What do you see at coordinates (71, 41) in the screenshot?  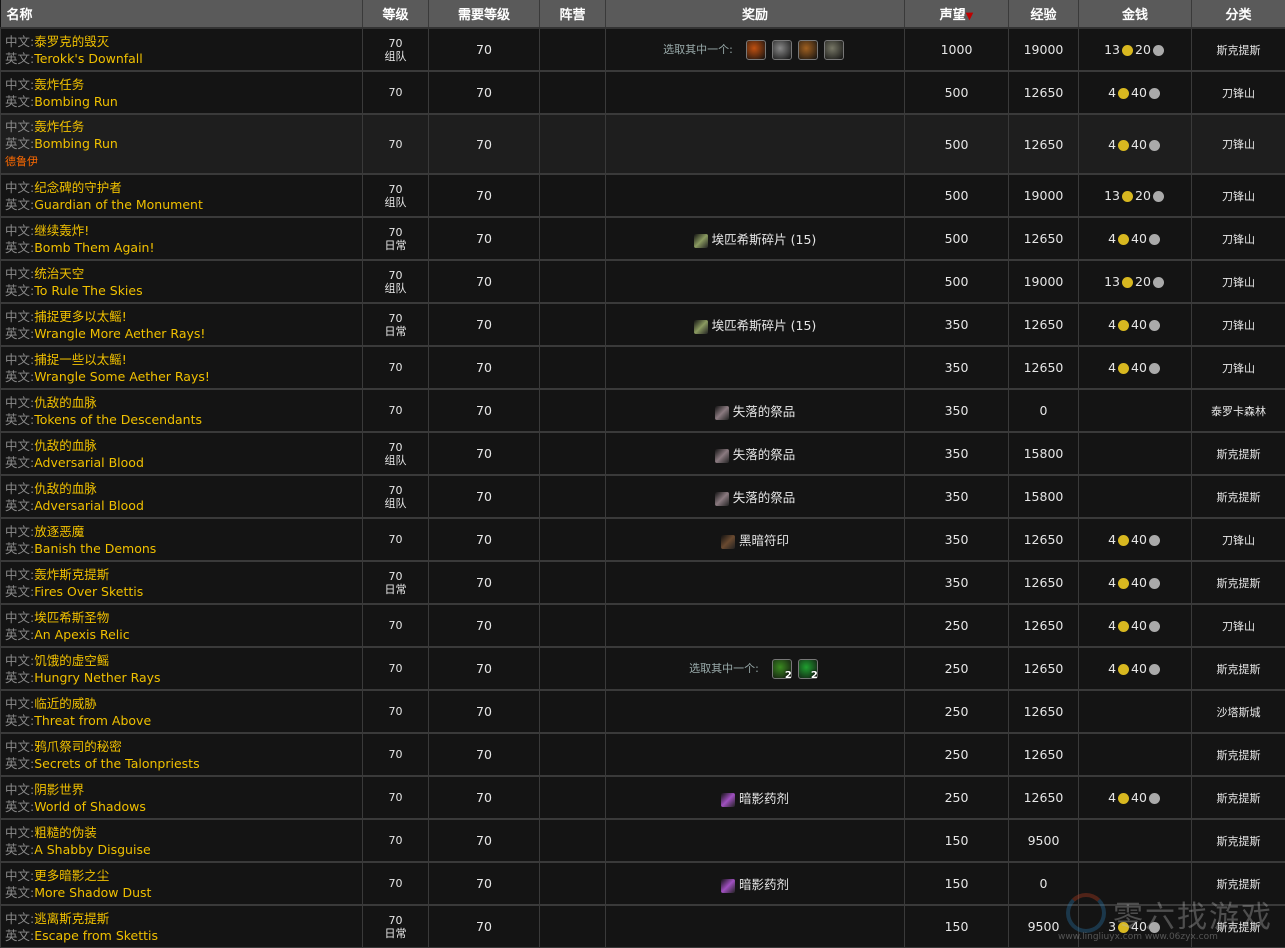 I see `quest-cn-link: 泰罗克的毁灭` at bounding box center [71, 41].